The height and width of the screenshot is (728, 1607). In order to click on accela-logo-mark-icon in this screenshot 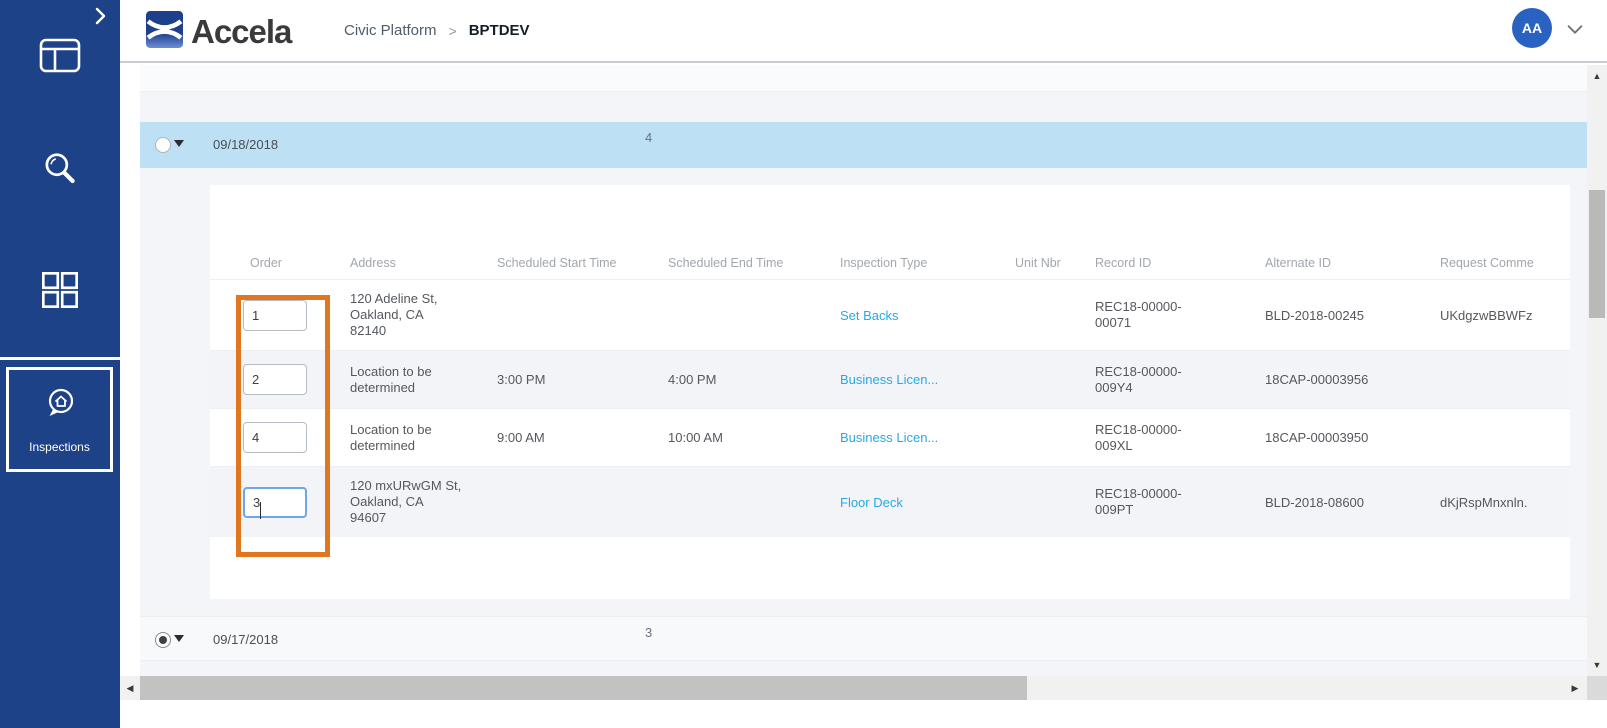, I will do `click(164, 32)`.